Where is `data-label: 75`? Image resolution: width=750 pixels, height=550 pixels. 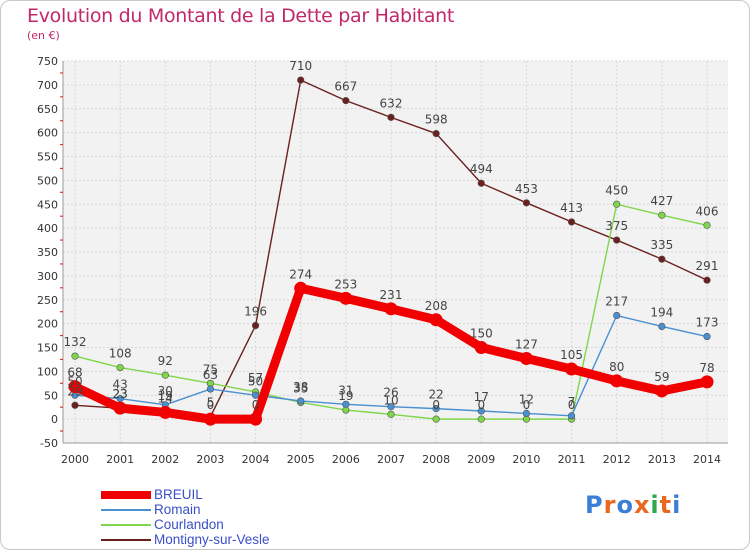 data-label: 75 is located at coordinates (210, 369).